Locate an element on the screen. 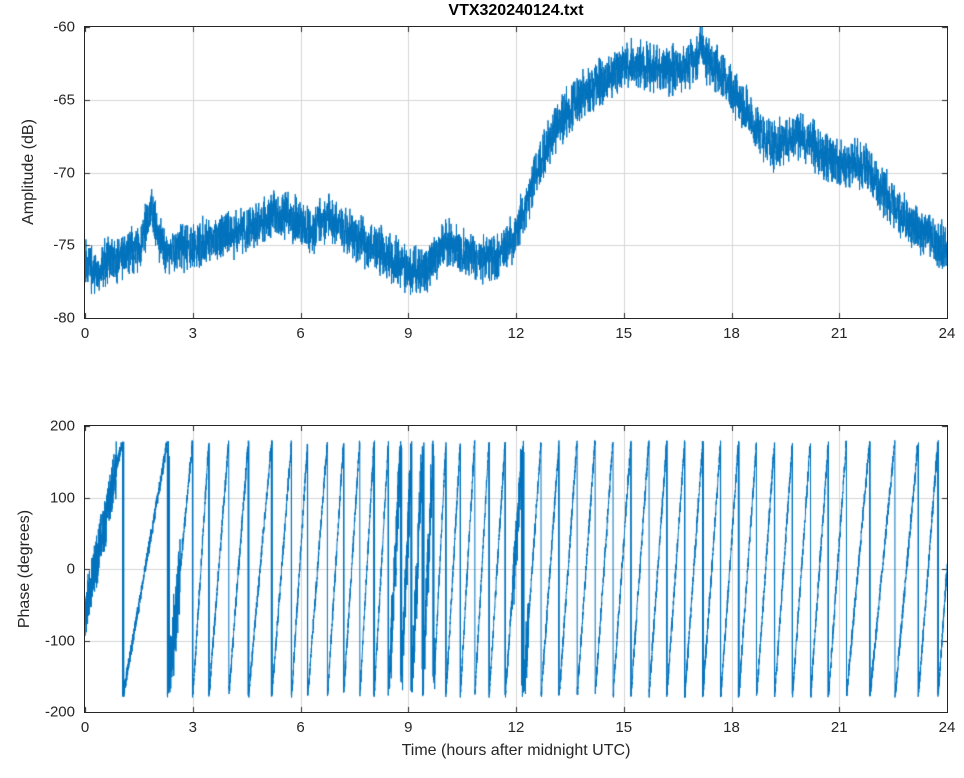 The height and width of the screenshot is (778, 964). y-tick-label: -200 is located at coordinates (59, 712).